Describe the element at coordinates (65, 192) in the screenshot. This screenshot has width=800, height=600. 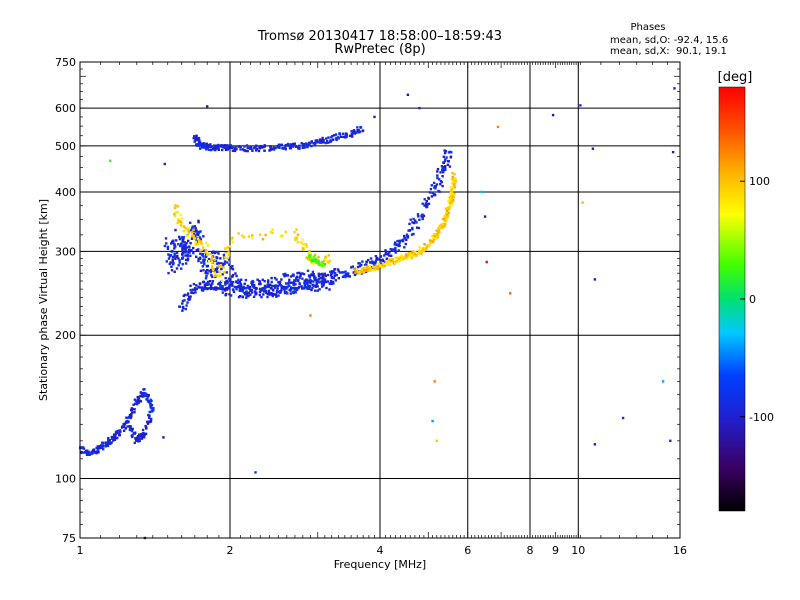
I see `y-tick-label: 400` at that location.